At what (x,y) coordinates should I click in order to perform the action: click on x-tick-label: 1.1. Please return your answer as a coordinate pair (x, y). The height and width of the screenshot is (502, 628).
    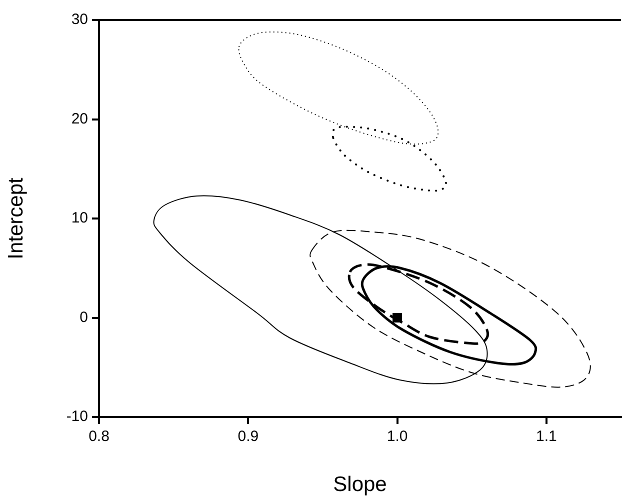
    Looking at the image, I should click on (546, 437).